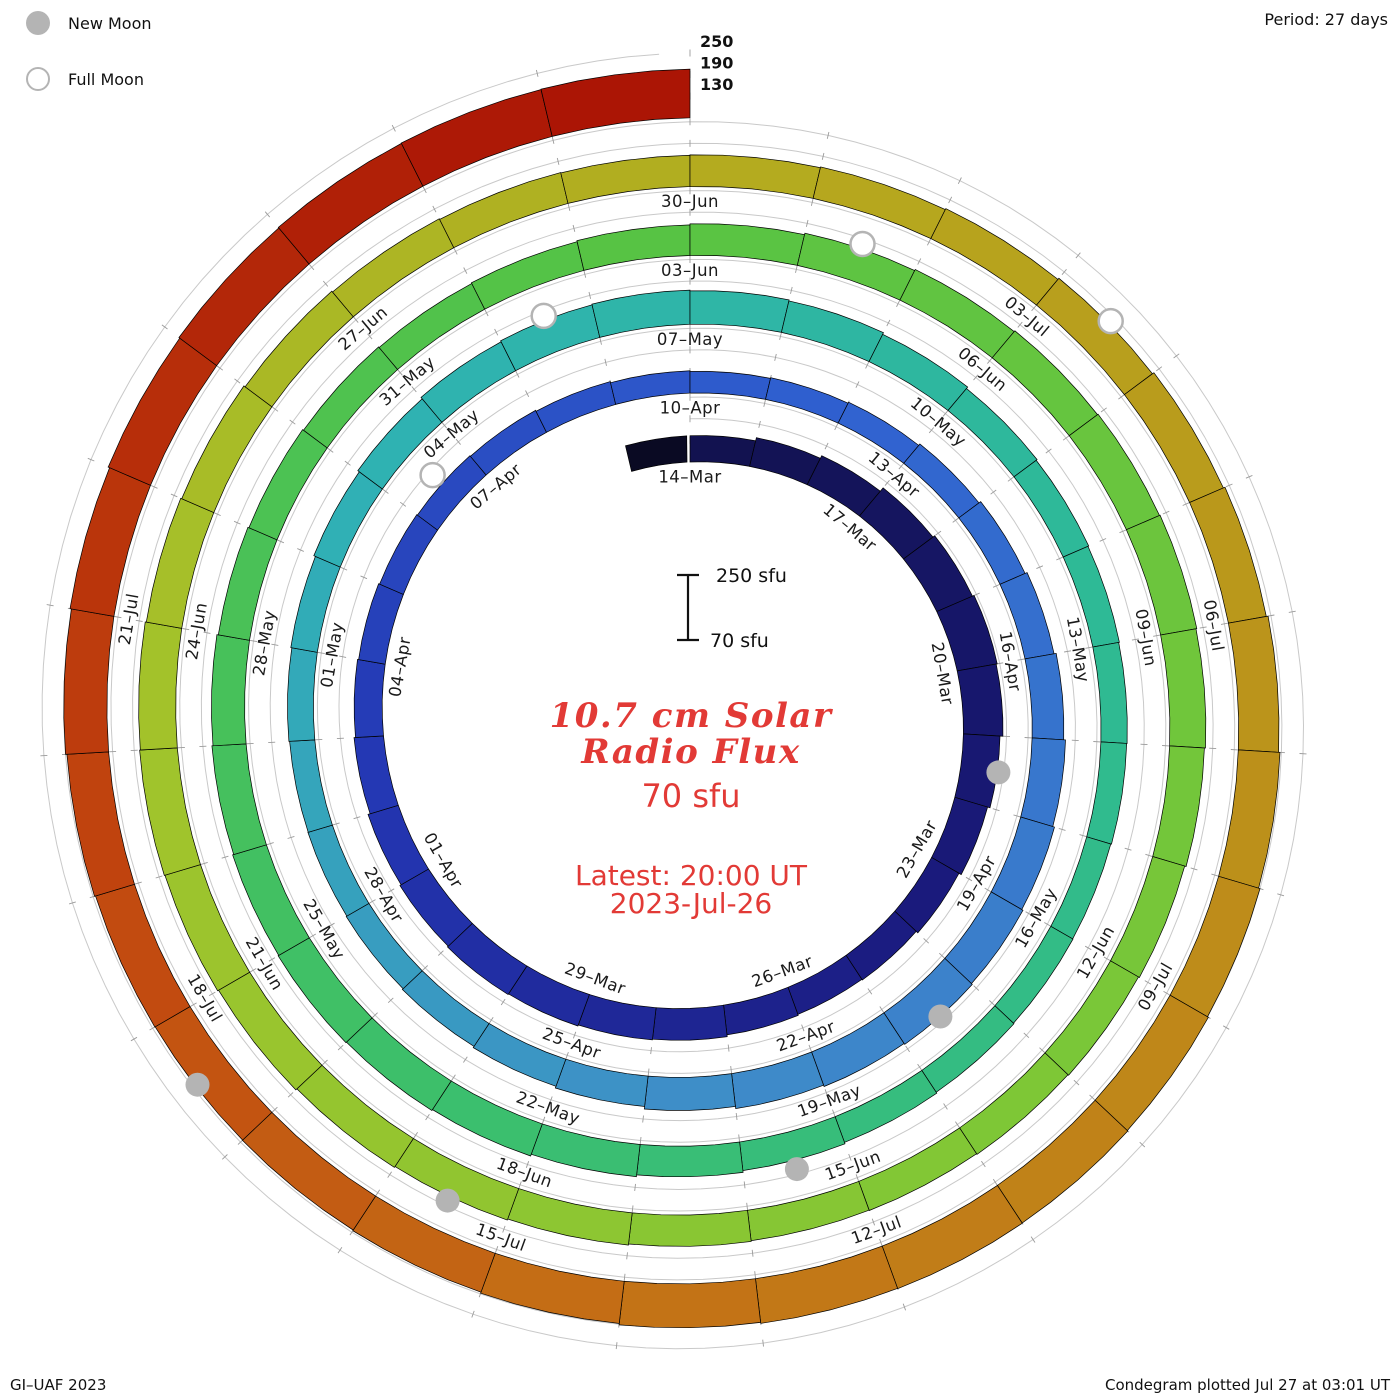 The image size is (1400, 1400). Describe the element at coordinates (106, 79) in the screenshot. I see `full-moon-label: Full Moon` at that location.